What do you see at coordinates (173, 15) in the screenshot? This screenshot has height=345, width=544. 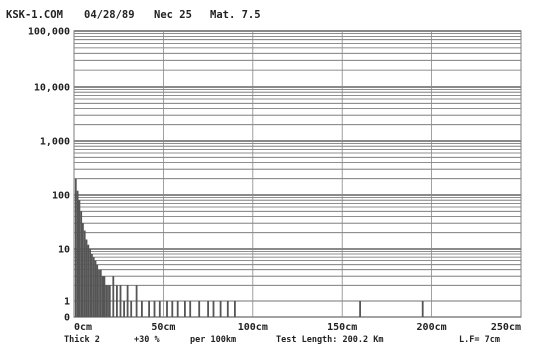 I see `header-nec: Nec 25` at bounding box center [173, 15].